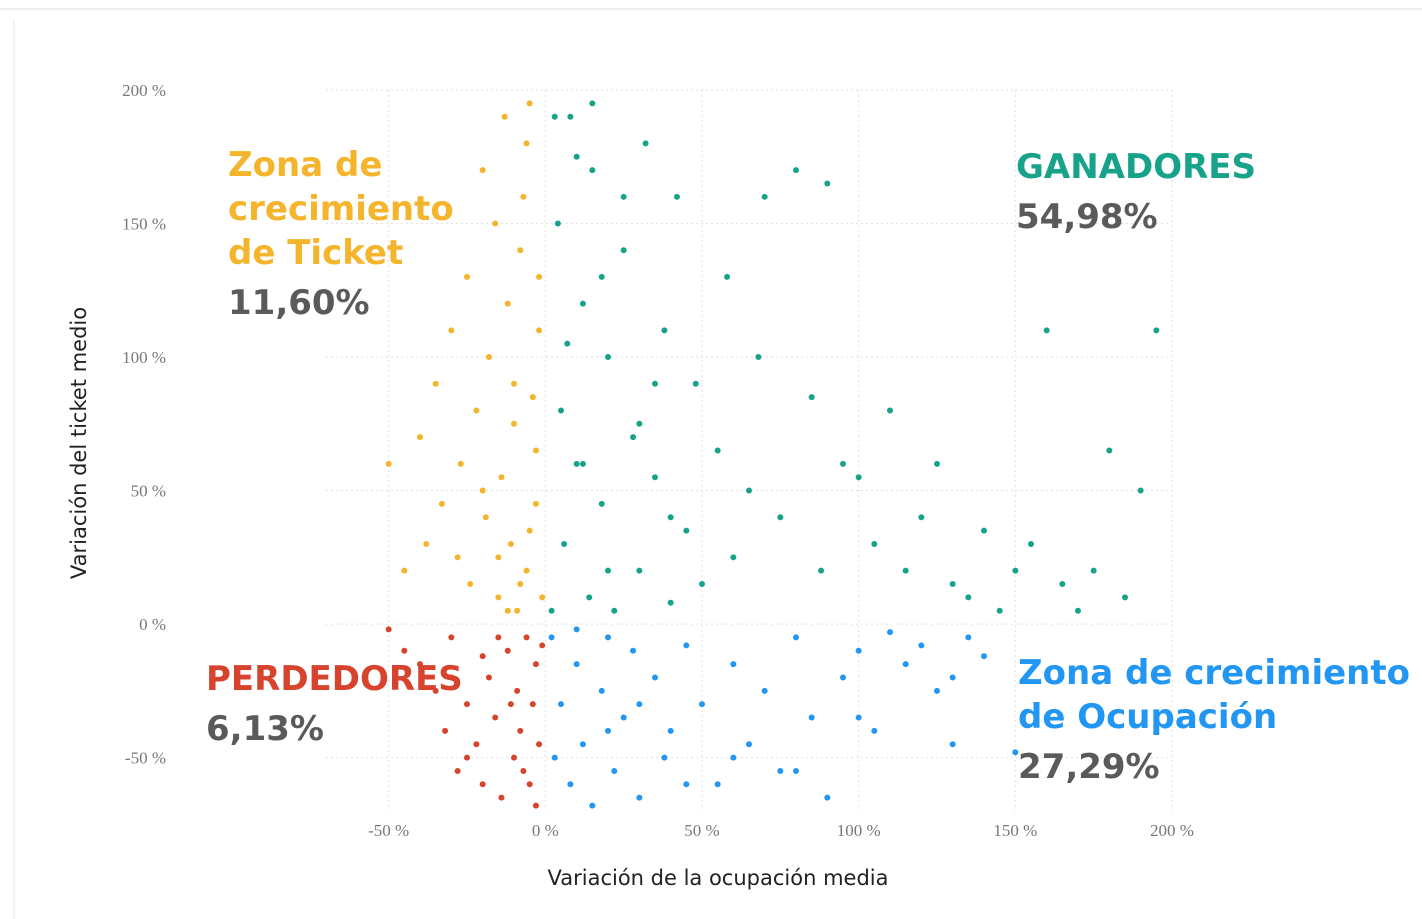 This screenshot has height=919, width=1422. I want to click on y-tick-label: 50 %, so click(148, 491).